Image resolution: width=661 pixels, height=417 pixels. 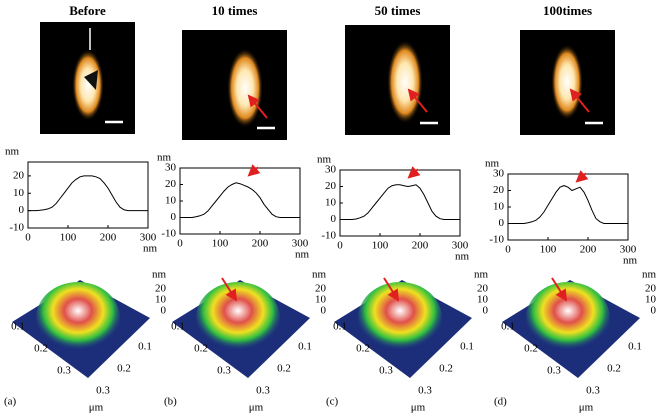 I want to click on panel-title: 10 times, so click(x=235, y=10).